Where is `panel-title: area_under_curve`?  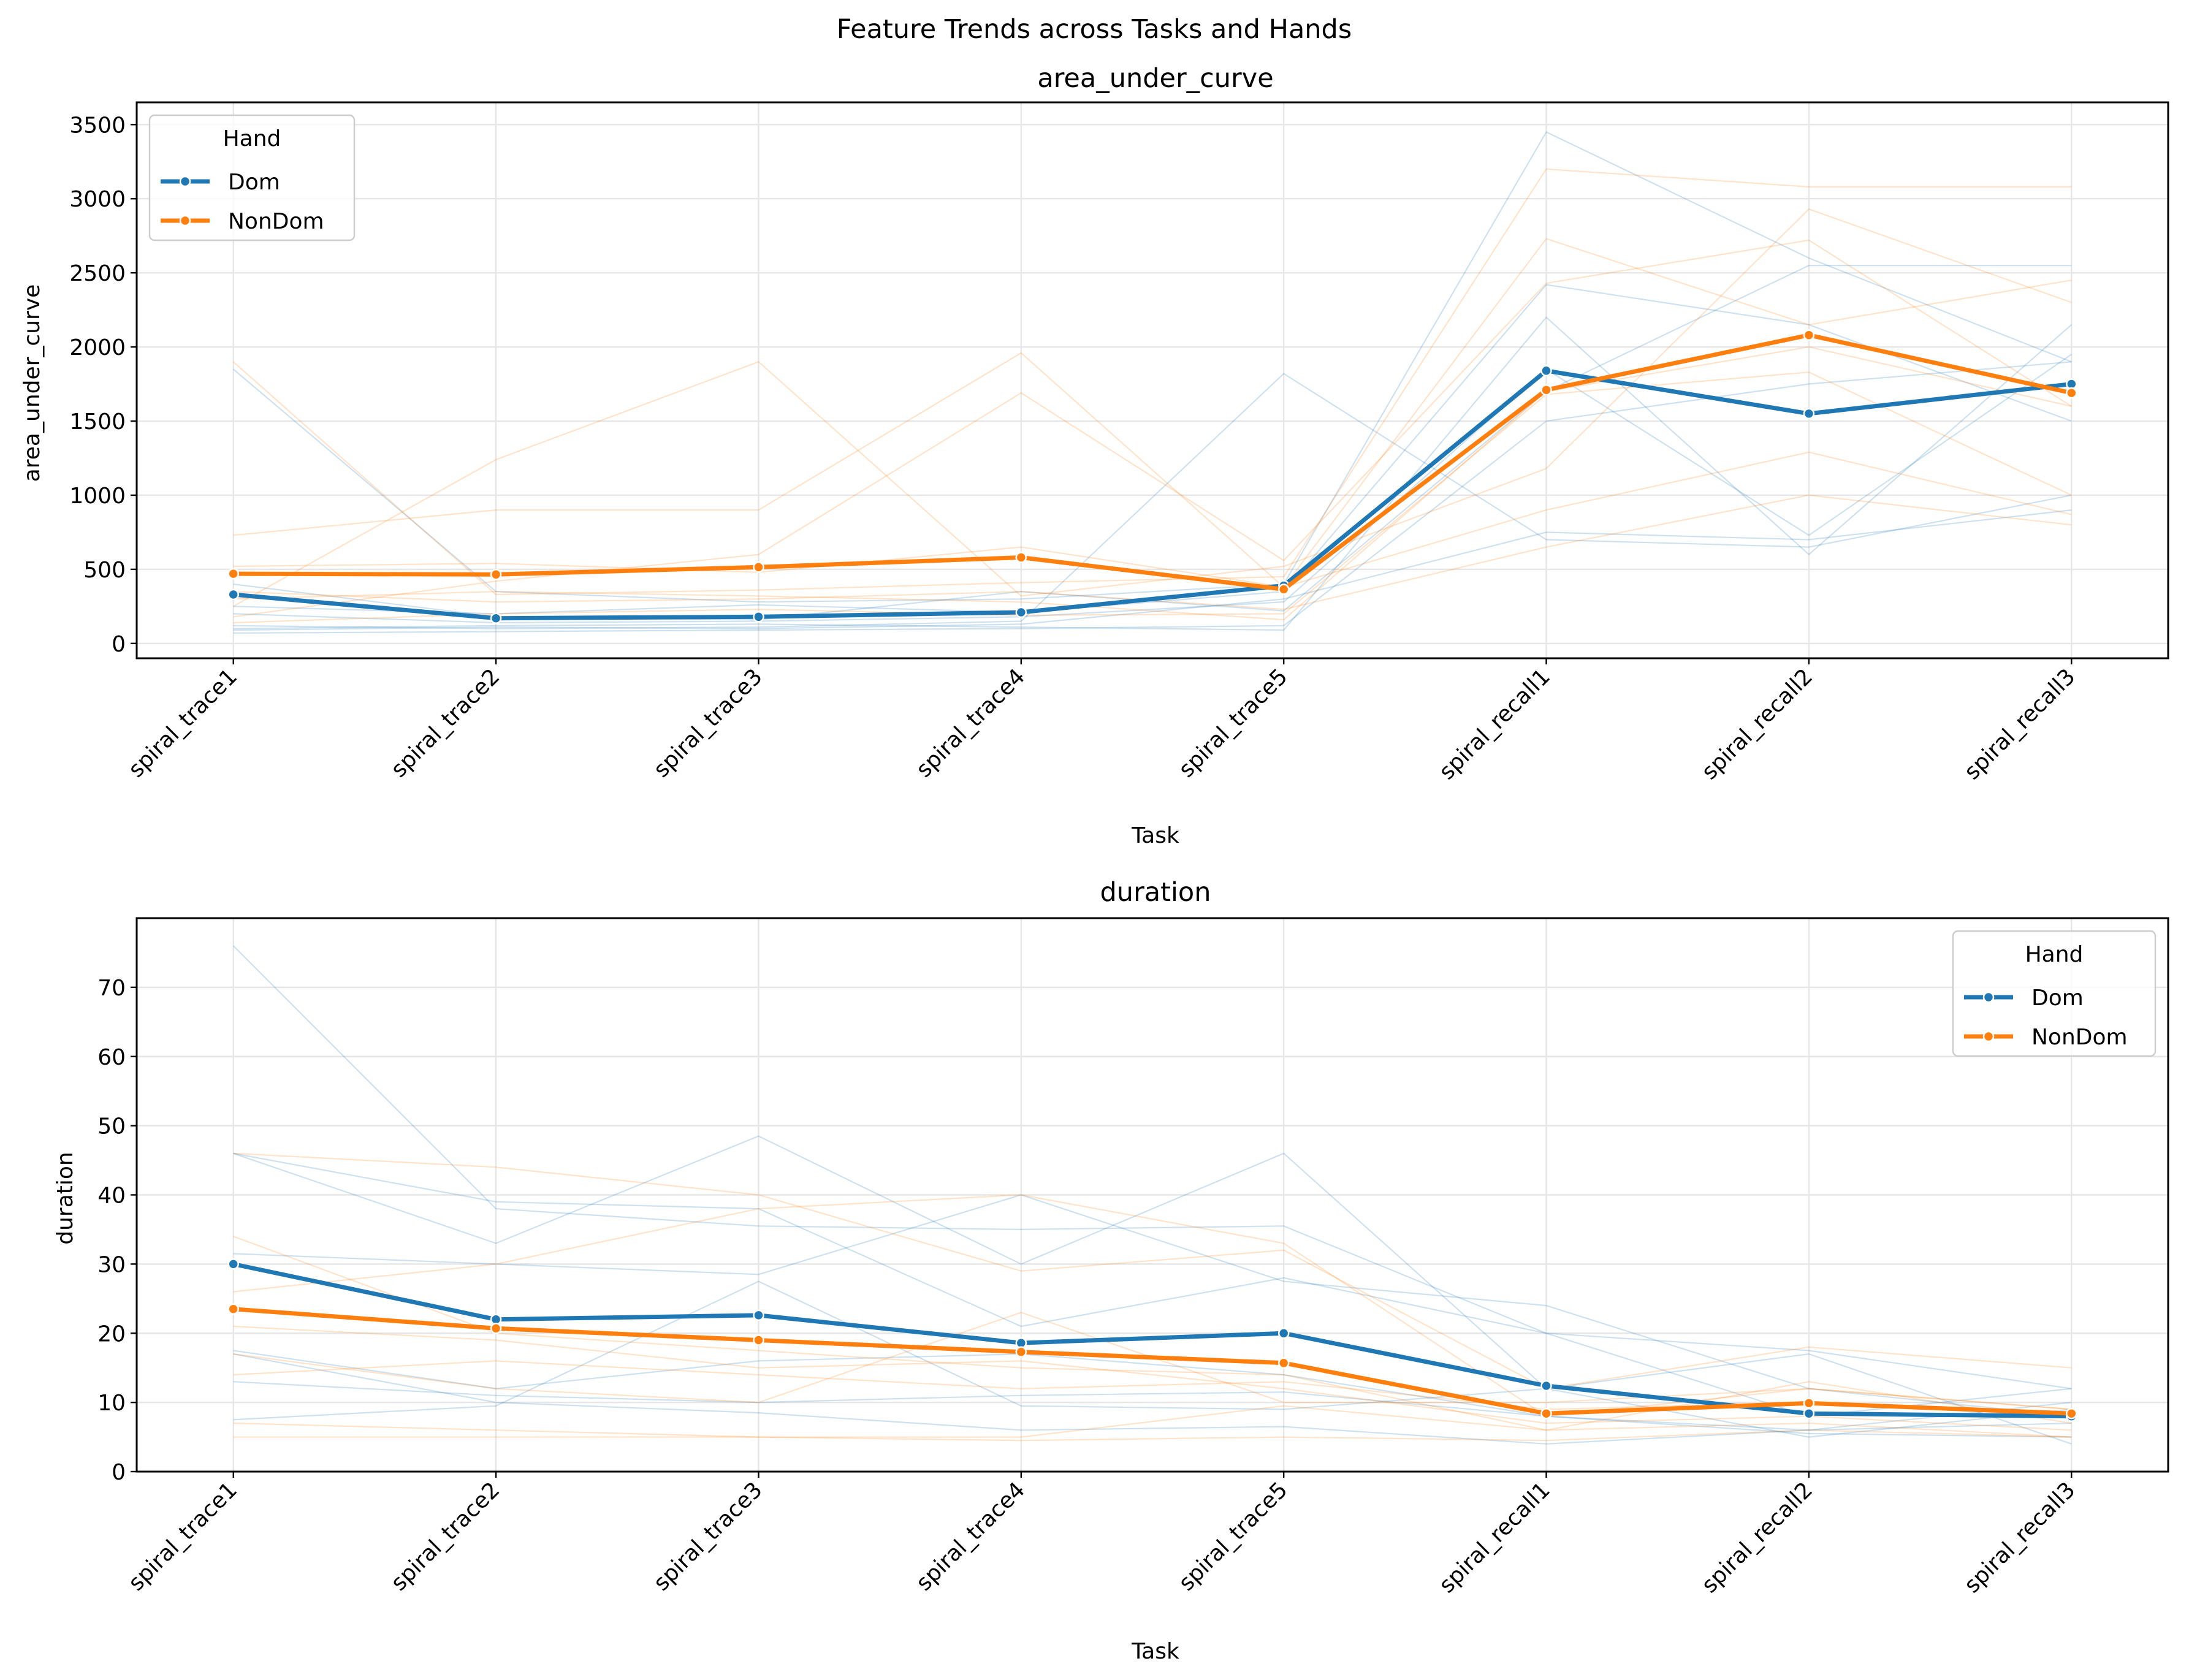 panel-title: area_under_curve is located at coordinates (1155, 78).